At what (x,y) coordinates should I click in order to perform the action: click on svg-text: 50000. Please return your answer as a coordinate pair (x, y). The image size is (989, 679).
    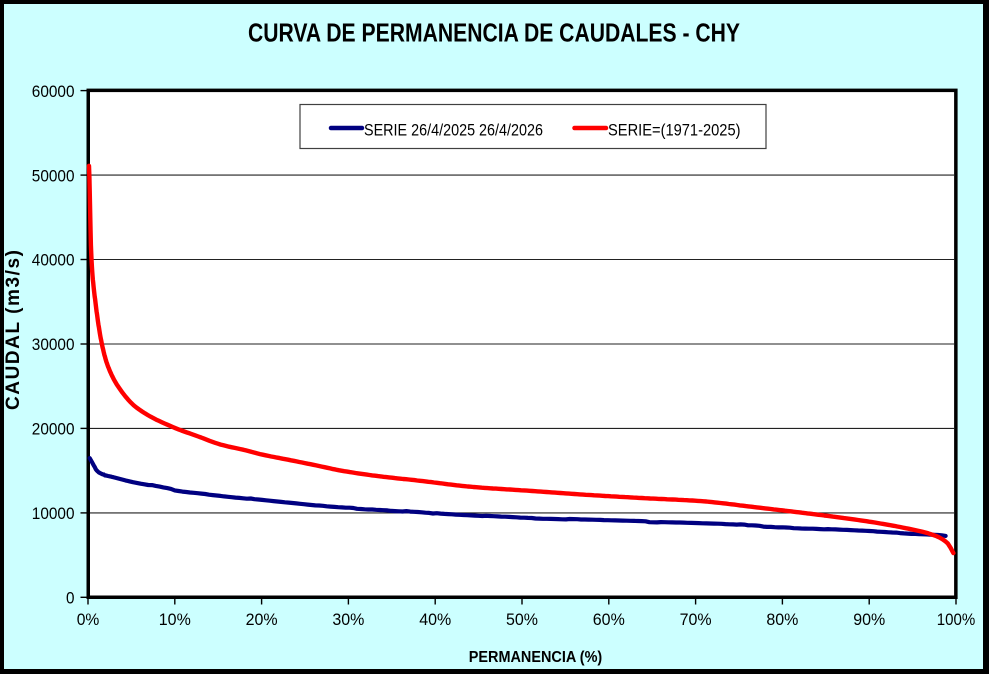
    Looking at the image, I should click on (53, 175).